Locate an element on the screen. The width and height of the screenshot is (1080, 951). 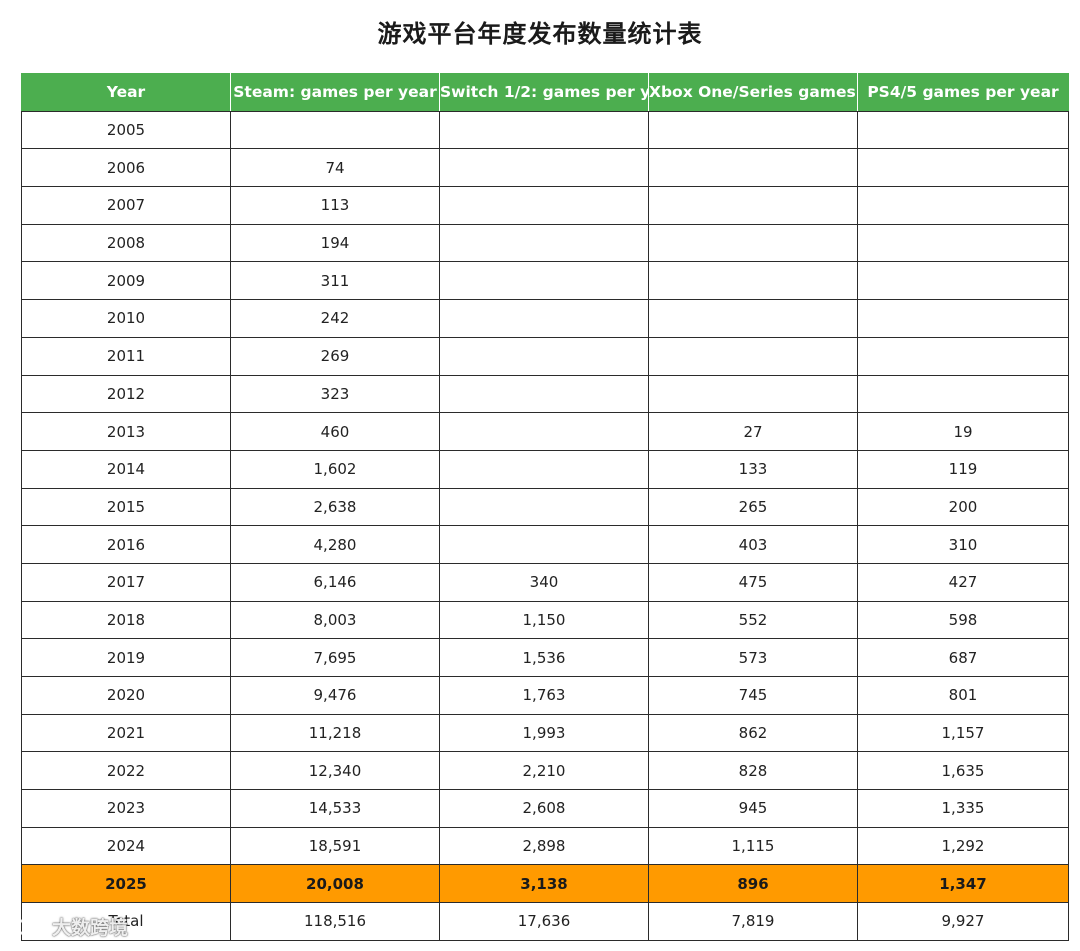
cell-xbox: 945 is located at coordinates (753, 808).